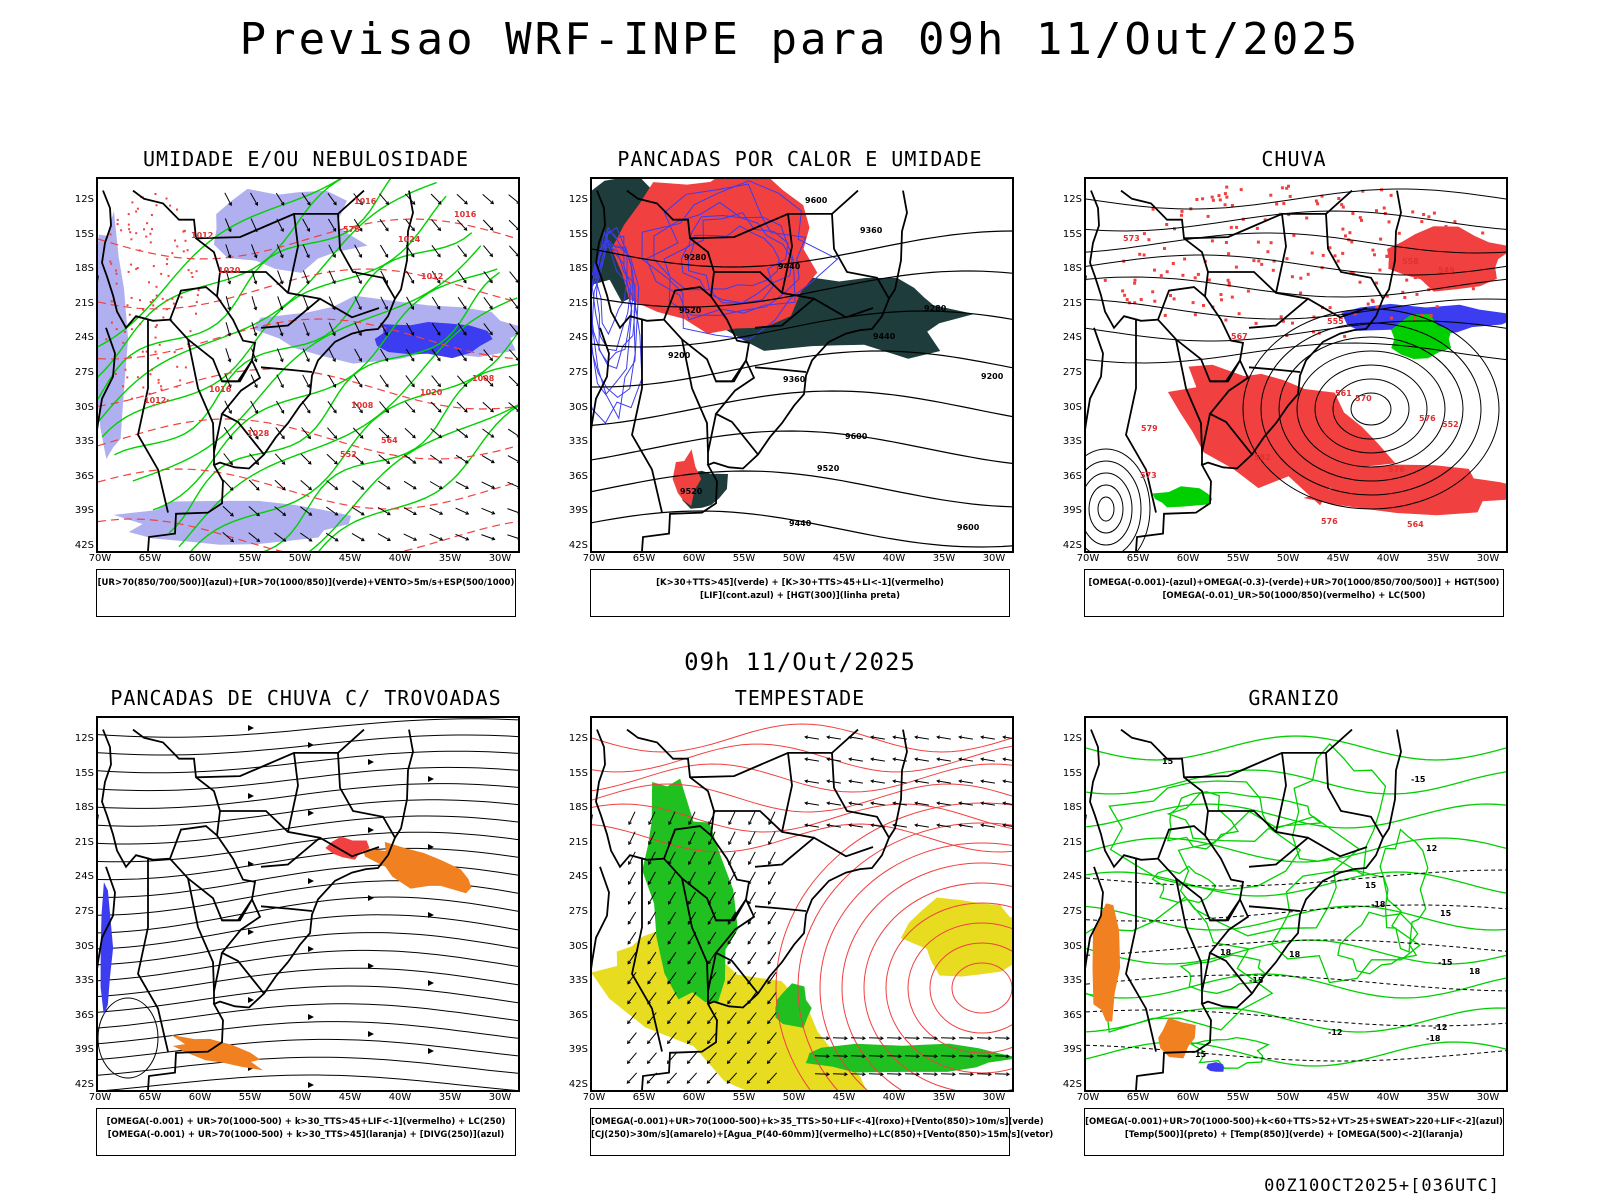 The width and height of the screenshot is (1600, 1200). I want to click on thickness-contour, so click(308, 489).